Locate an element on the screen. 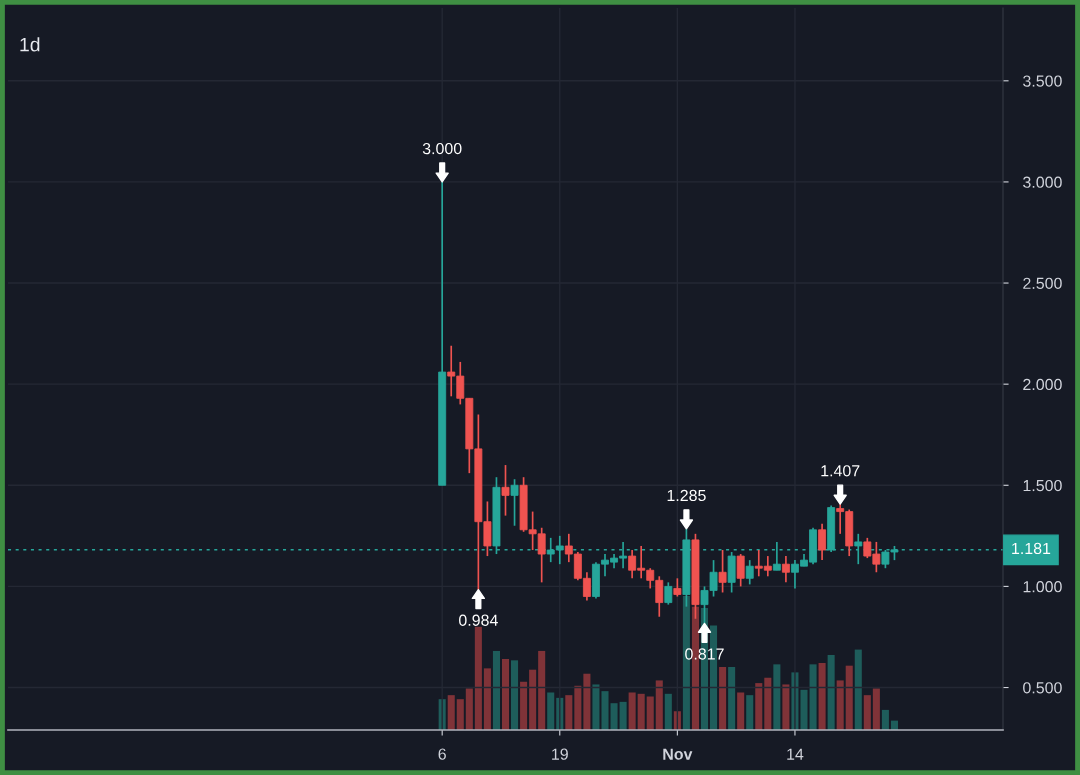 This screenshot has height=775, width=1080. y-tick-label: 0.500 is located at coordinates (1042, 688).